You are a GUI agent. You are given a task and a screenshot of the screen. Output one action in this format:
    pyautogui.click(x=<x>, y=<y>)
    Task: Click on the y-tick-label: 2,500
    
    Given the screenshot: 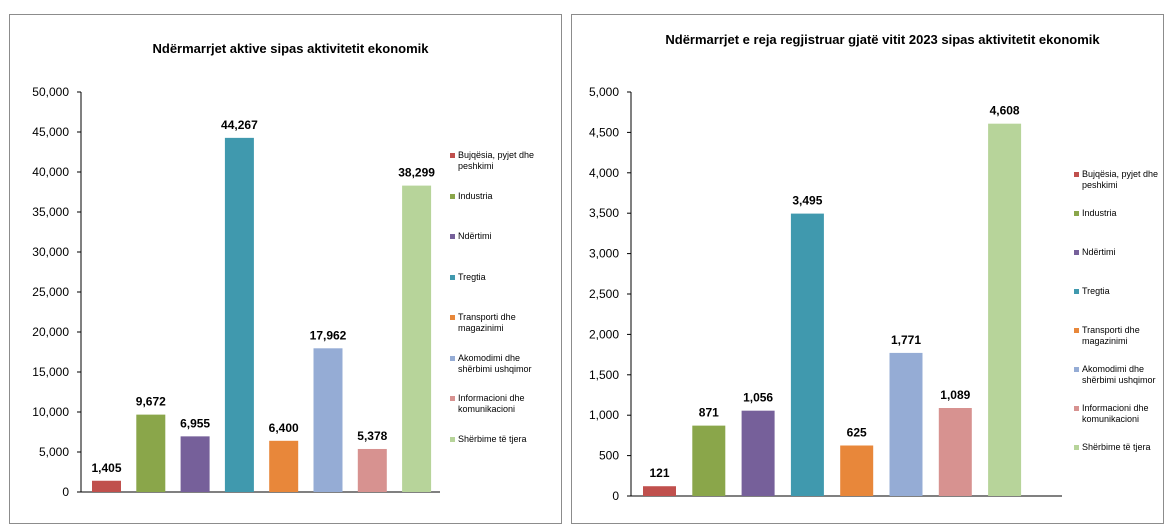 What is the action you would take?
    pyautogui.click(x=604, y=294)
    